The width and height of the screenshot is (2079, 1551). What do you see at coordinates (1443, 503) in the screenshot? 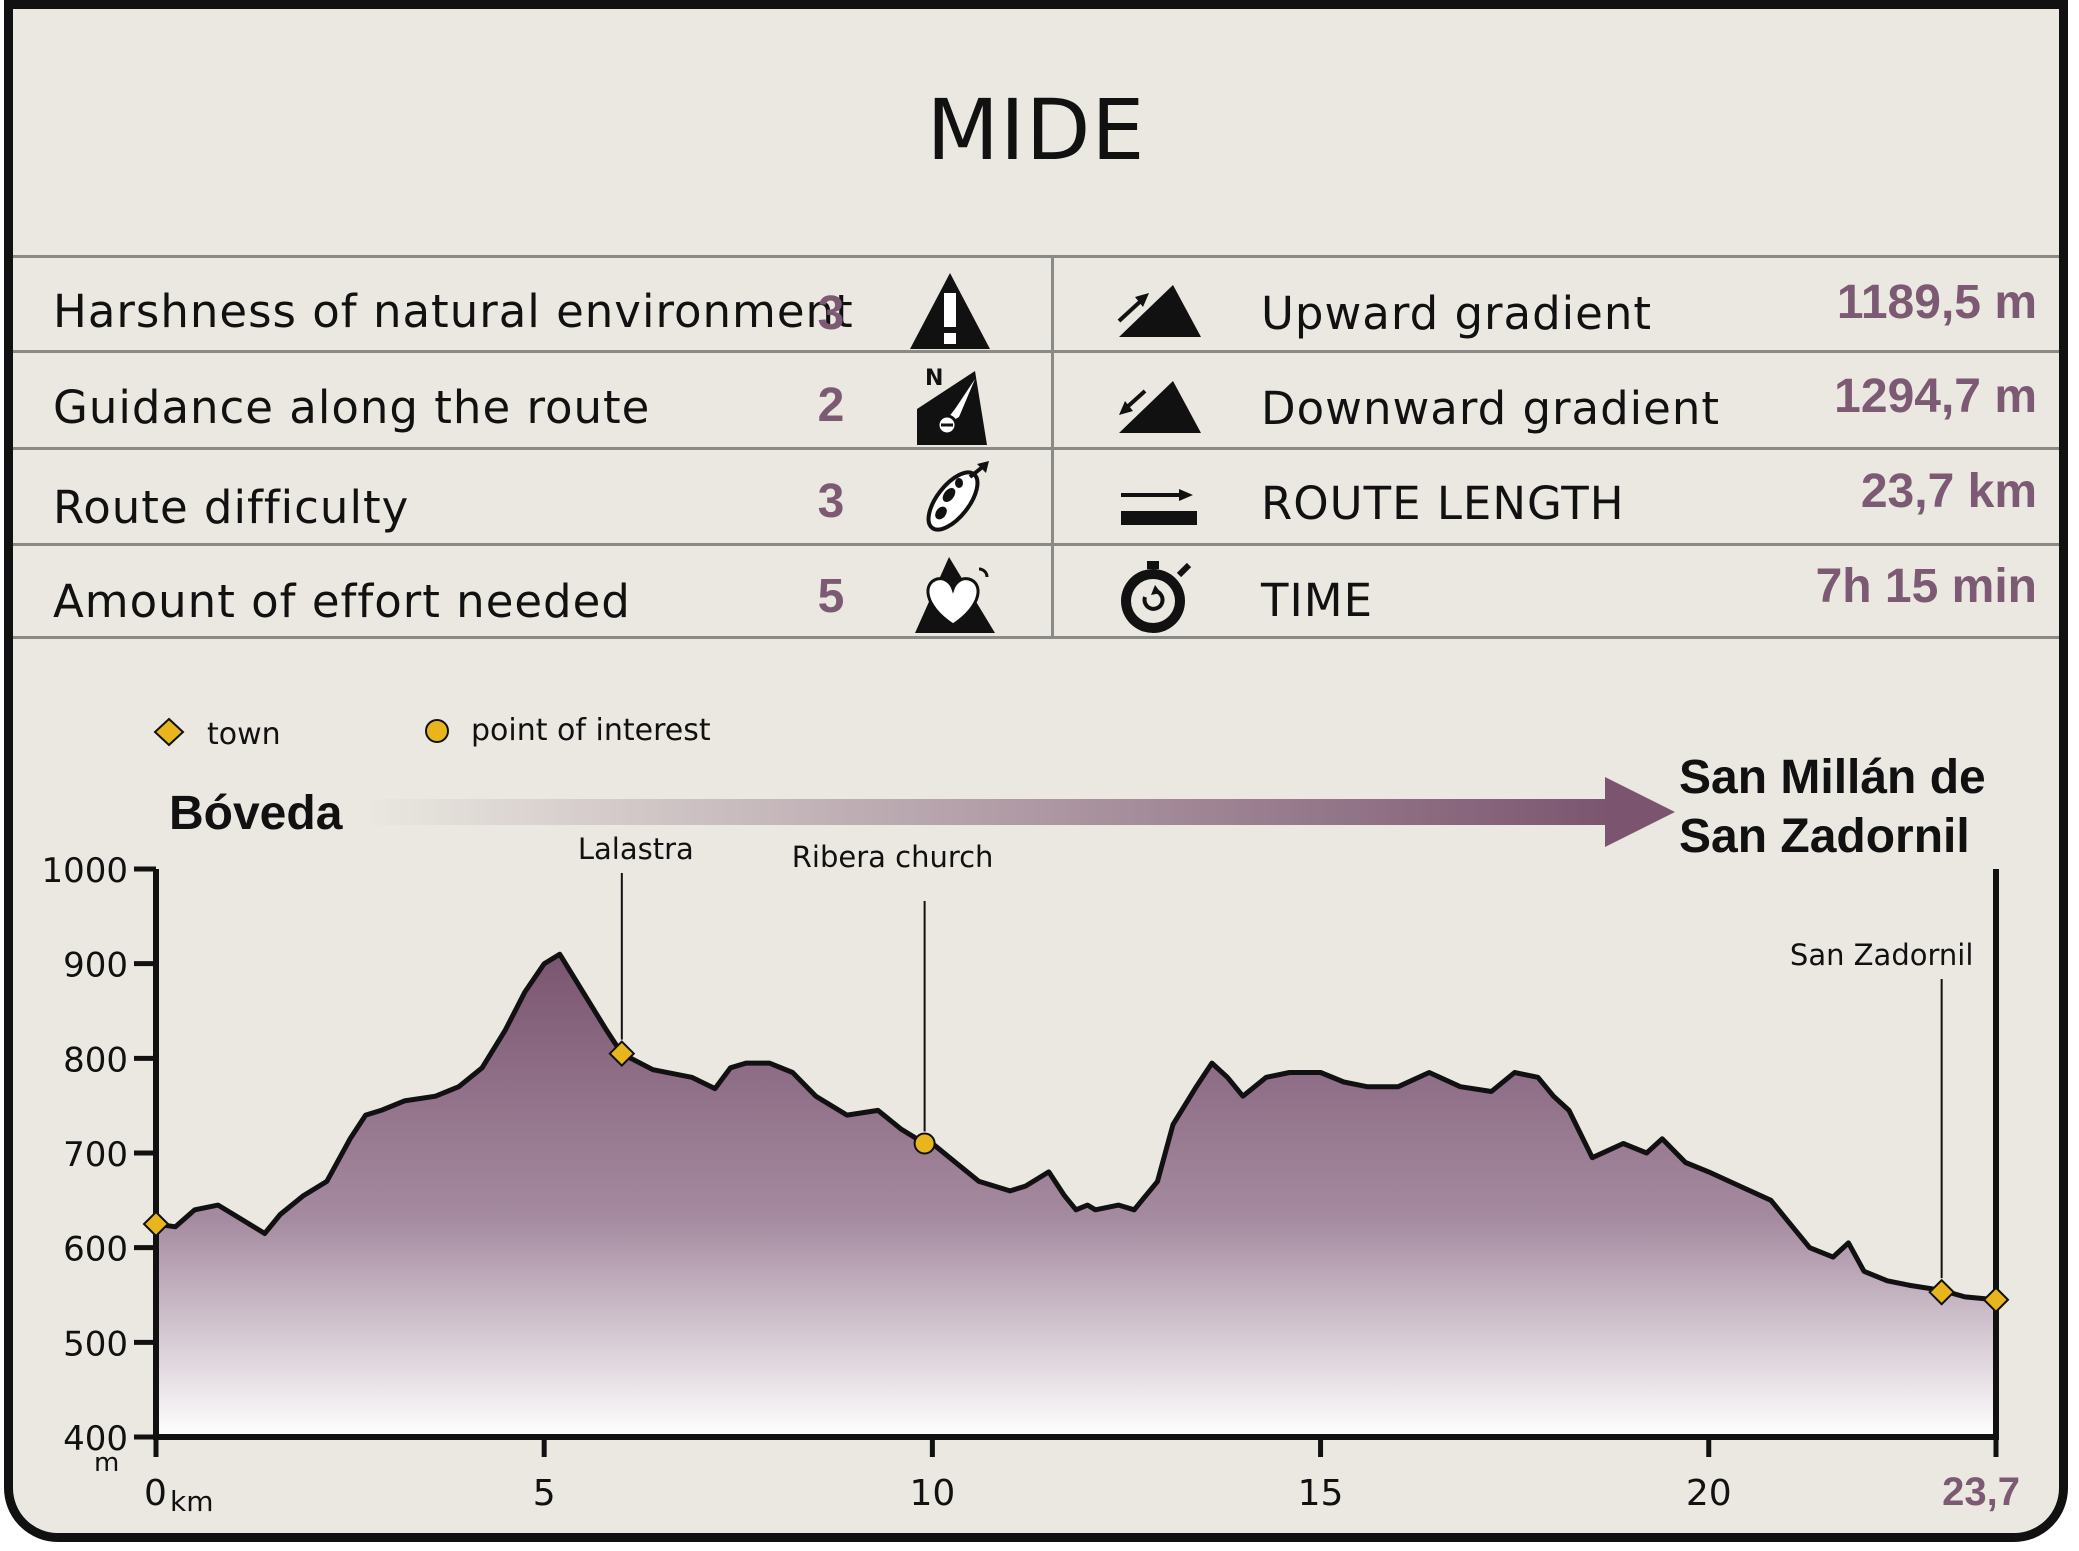
I see `stat-label-length: ROUTE LENGTH` at bounding box center [1443, 503].